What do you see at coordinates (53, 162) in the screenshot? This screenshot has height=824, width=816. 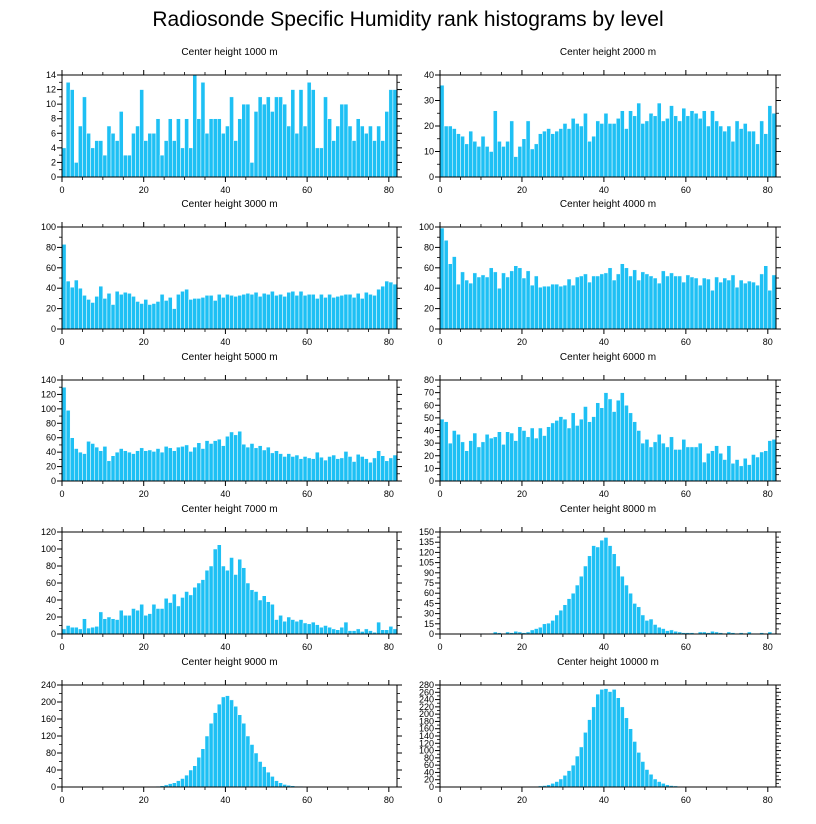 I see `chart-1-ytick-label: 2` at bounding box center [53, 162].